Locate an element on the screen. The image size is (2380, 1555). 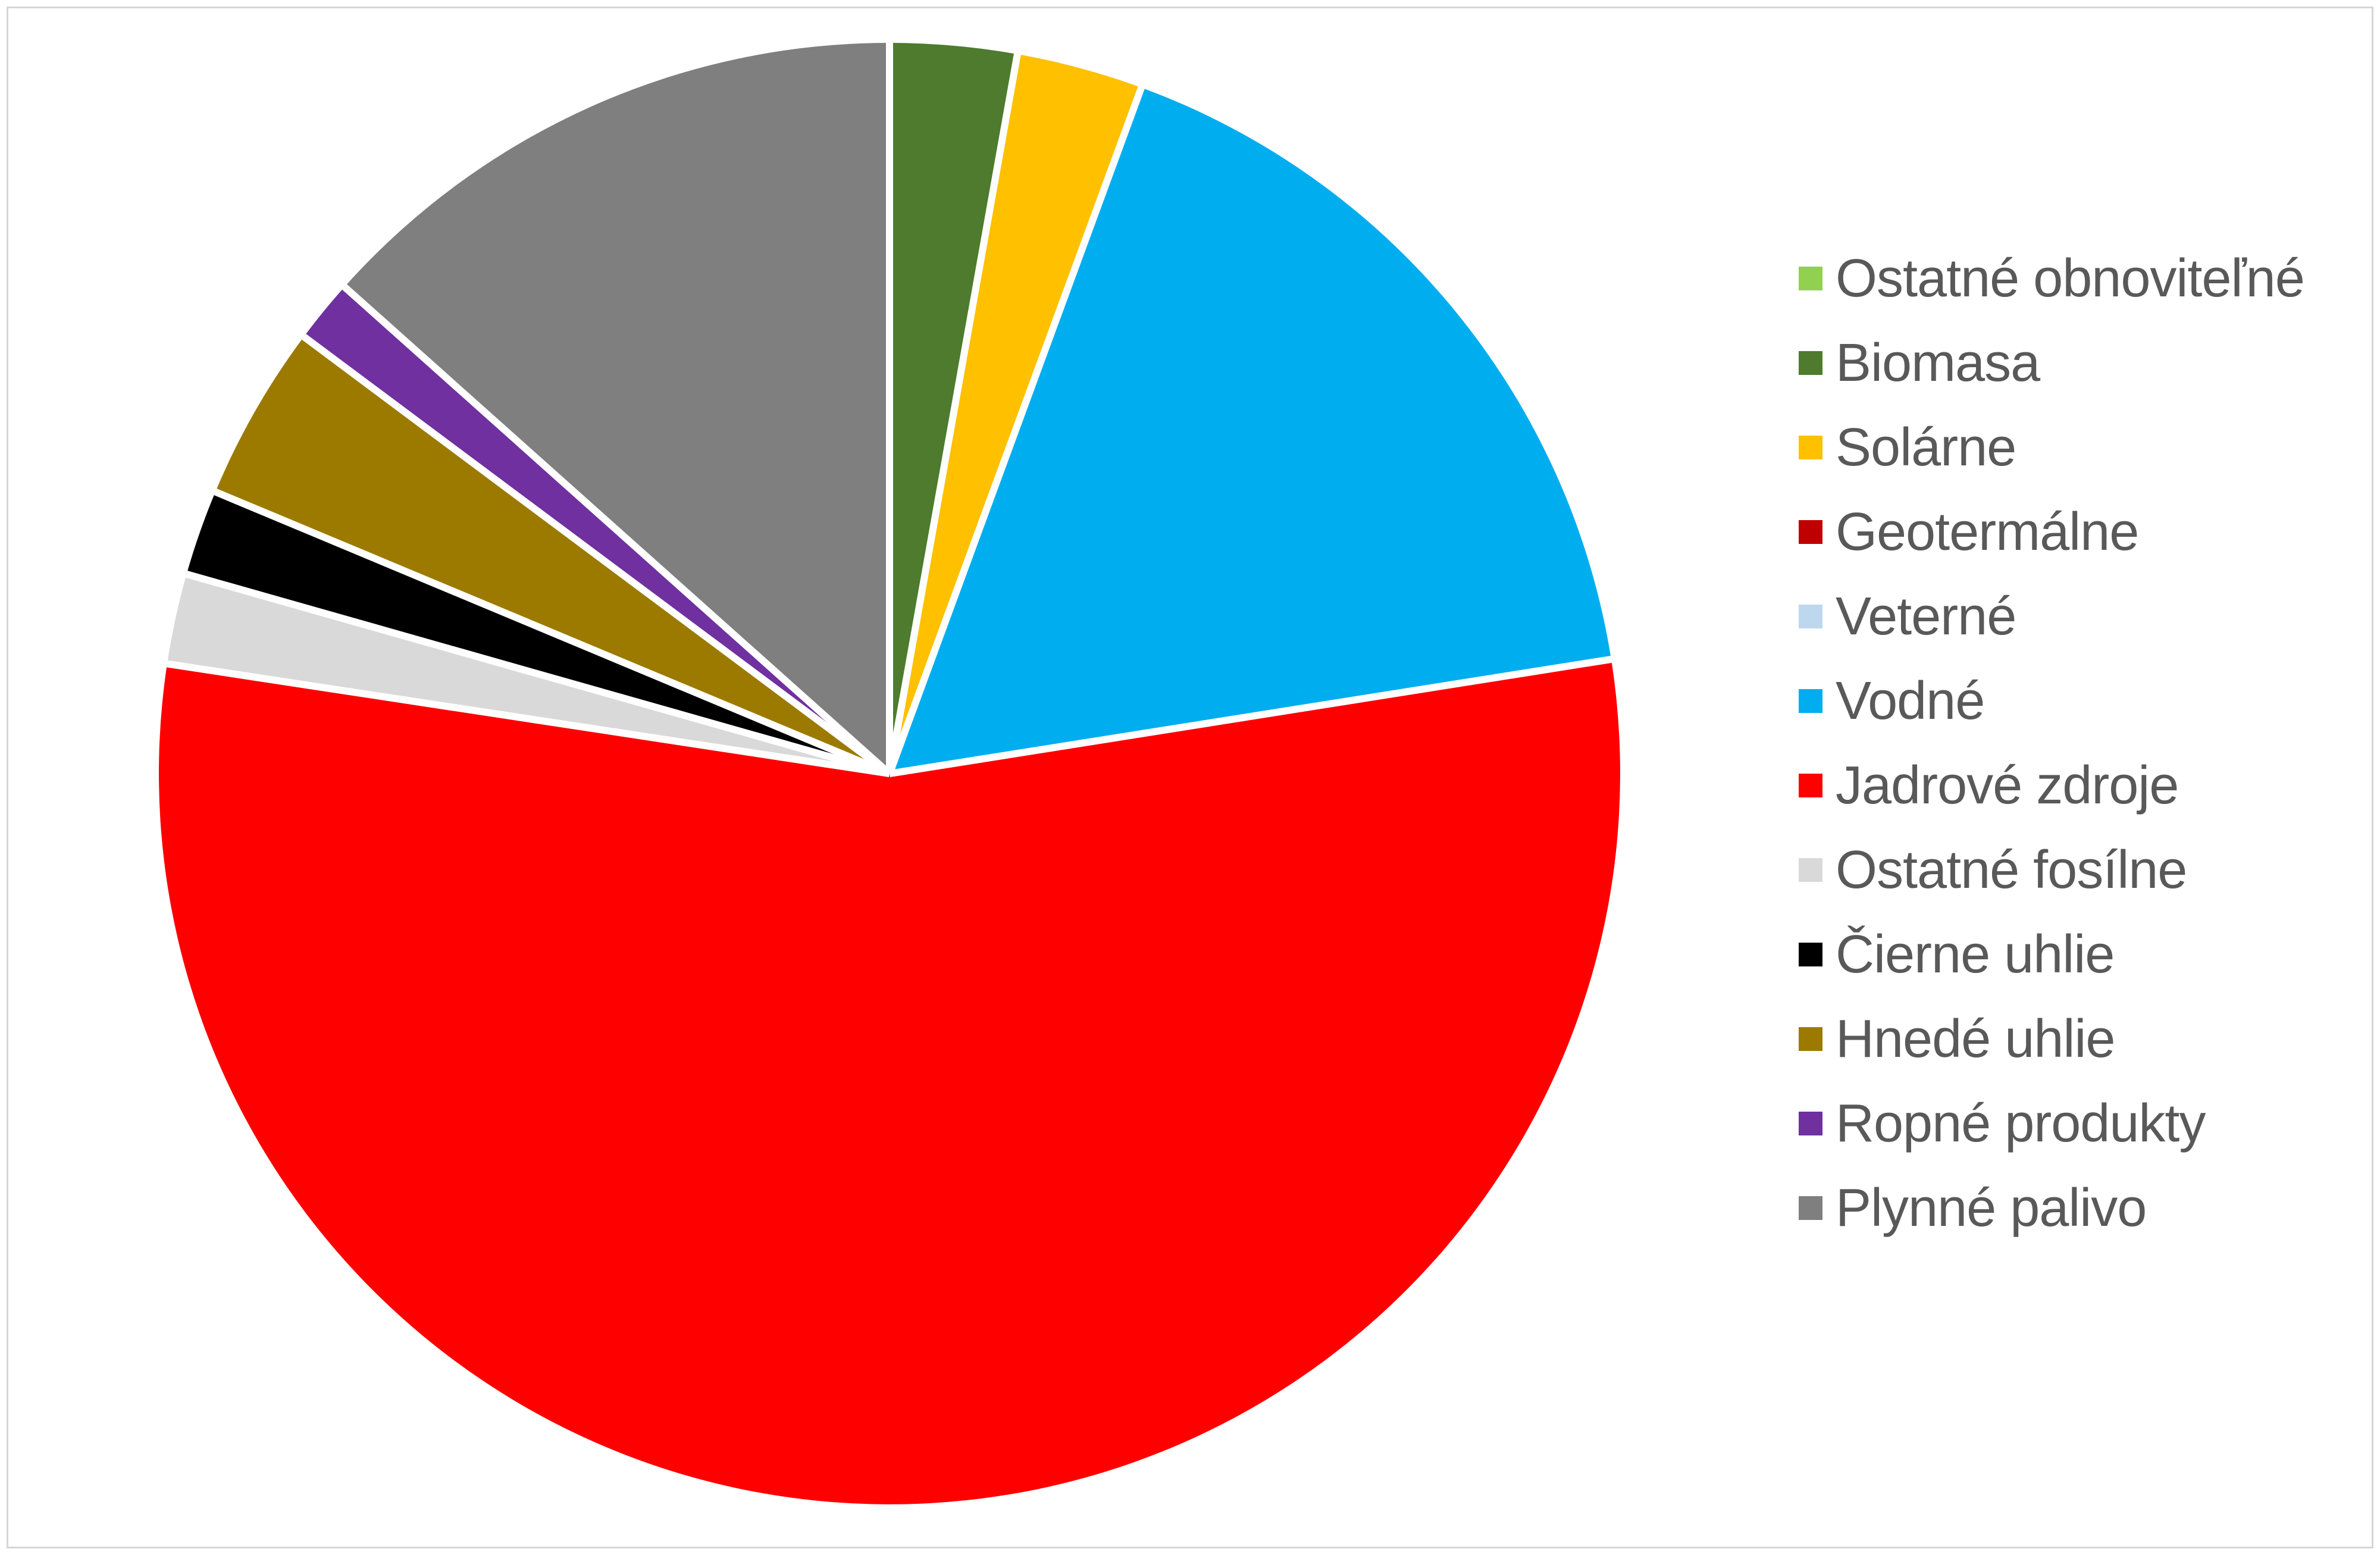
legend-label: Ropné produkty is located at coordinates (2021, 1123).